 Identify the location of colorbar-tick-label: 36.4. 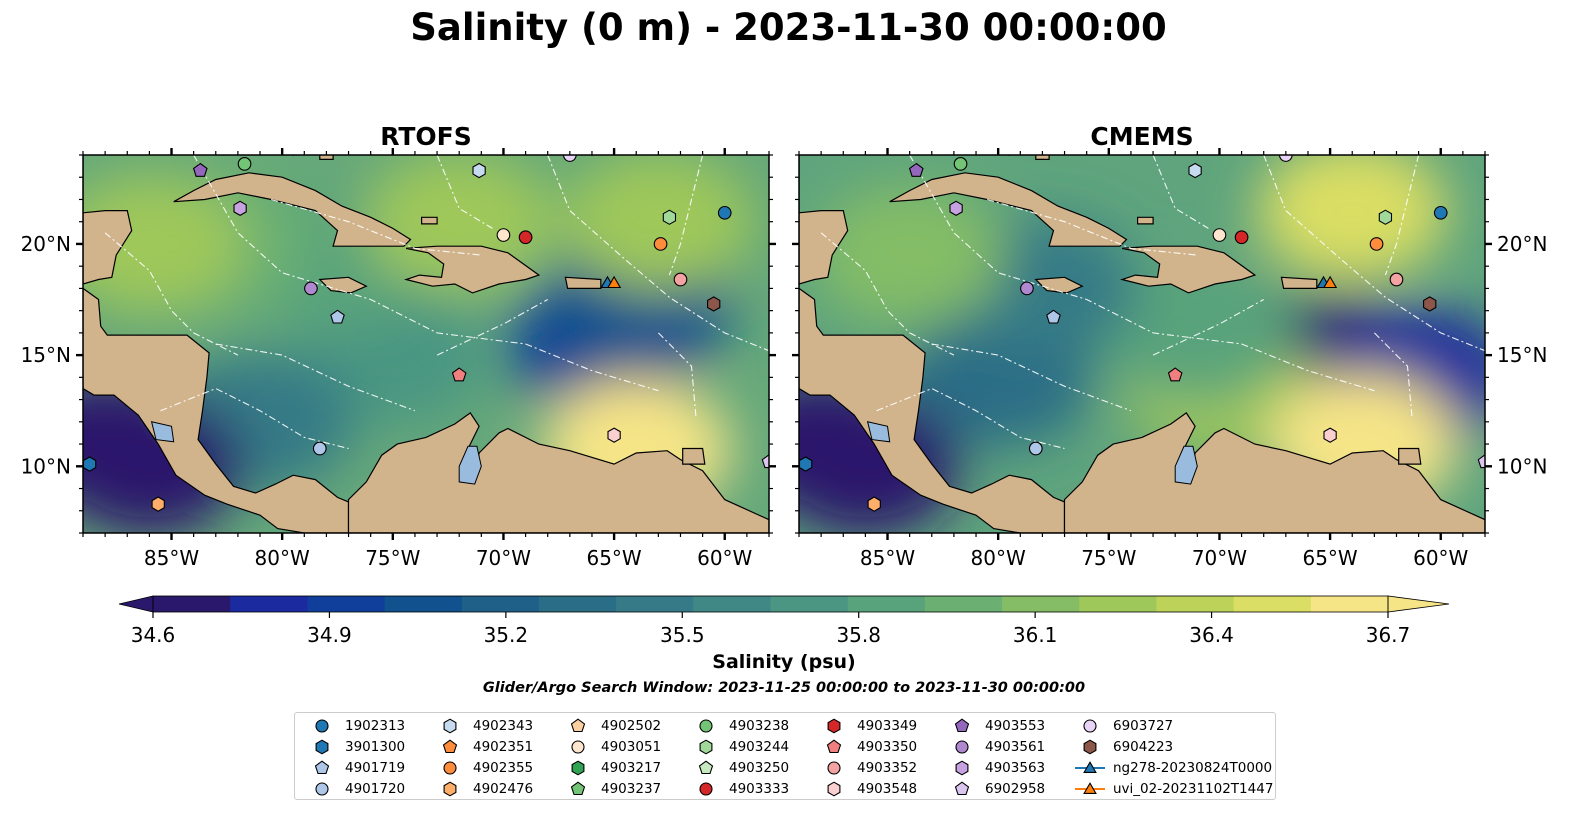
(1211, 635).